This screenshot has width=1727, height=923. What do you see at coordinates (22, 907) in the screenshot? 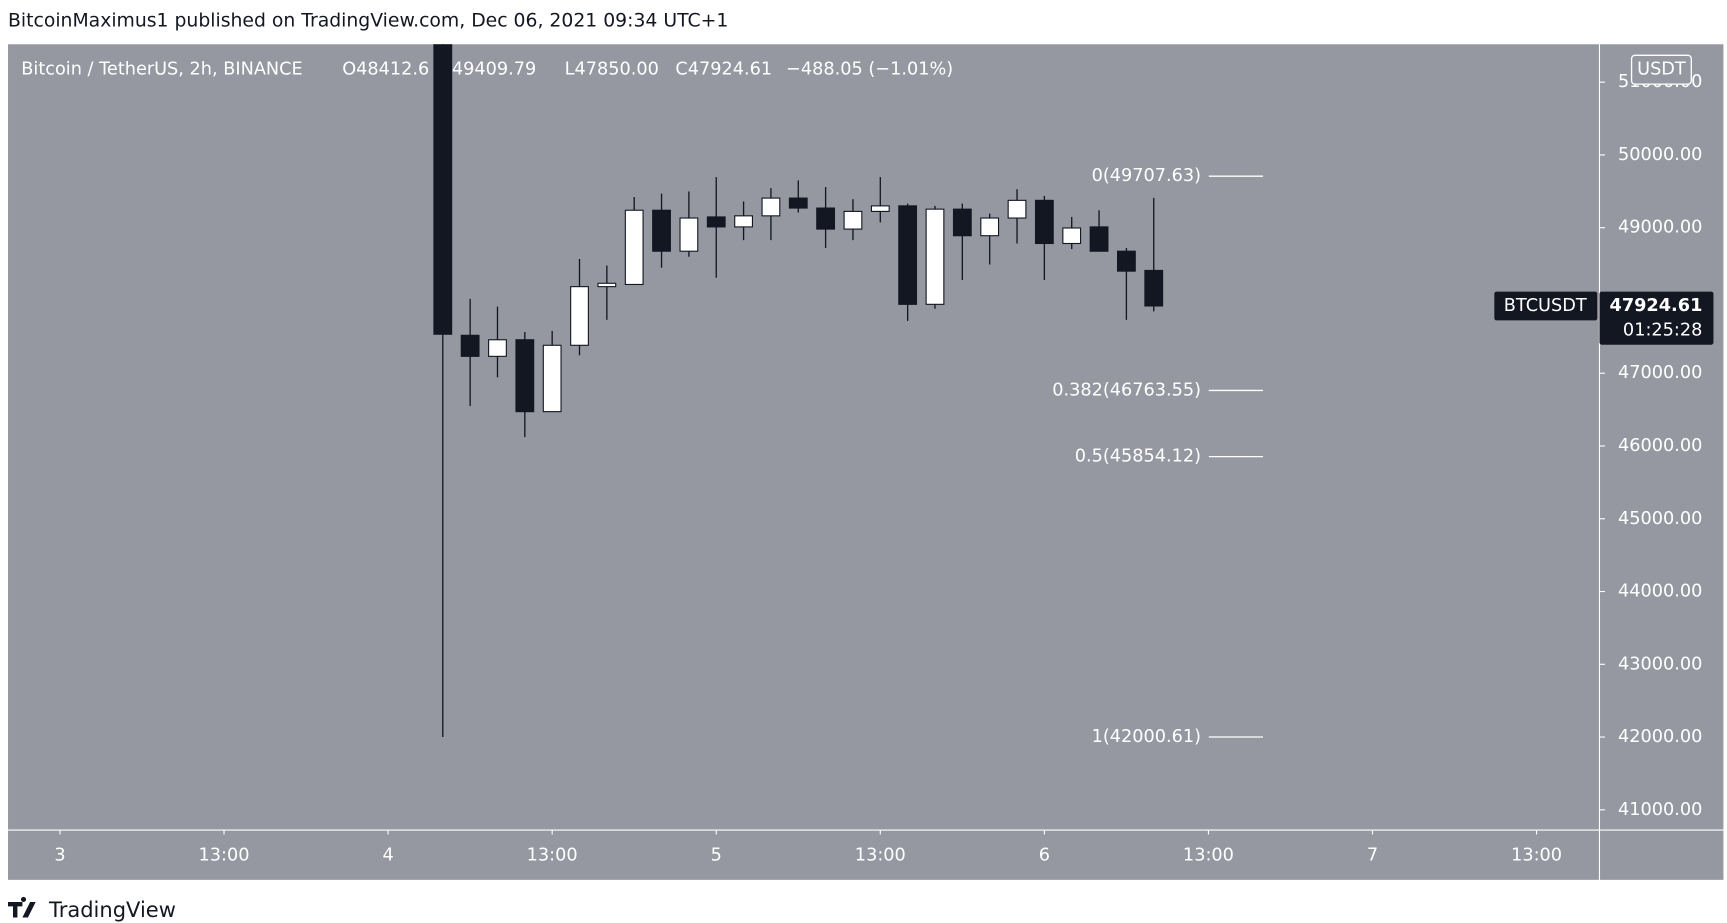
I see `logo-mark` at bounding box center [22, 907].